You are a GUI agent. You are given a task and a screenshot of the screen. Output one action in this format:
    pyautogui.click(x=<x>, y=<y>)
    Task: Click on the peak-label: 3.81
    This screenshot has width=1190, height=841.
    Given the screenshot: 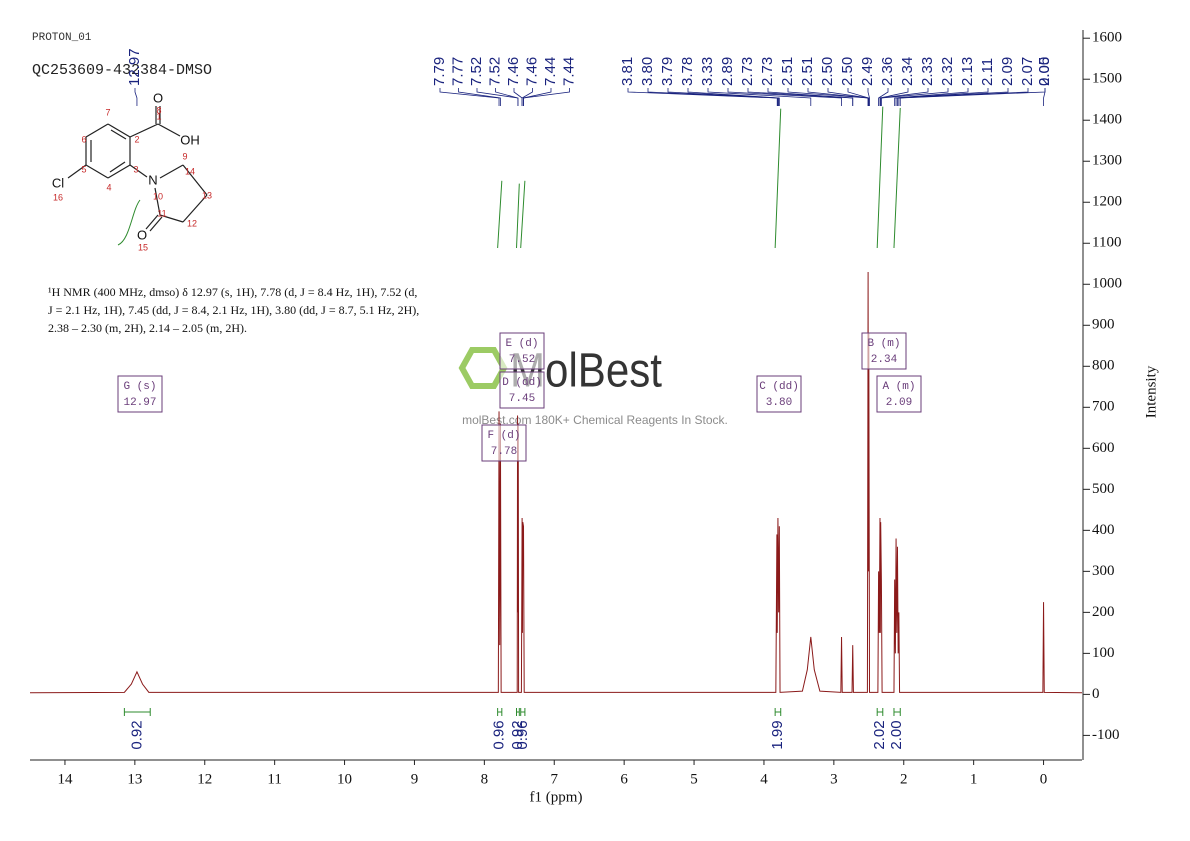 What is the action you would take?
    pyautogui.click(x=627, y=71)
    